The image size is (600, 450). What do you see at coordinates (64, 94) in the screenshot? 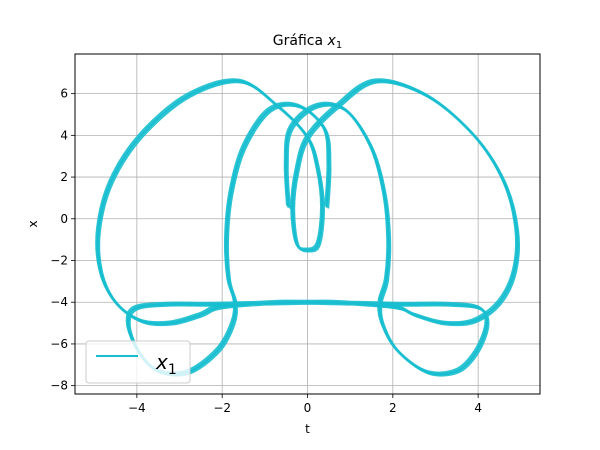
I see `y-tick-label: 6` at bounding box center [64, 94].